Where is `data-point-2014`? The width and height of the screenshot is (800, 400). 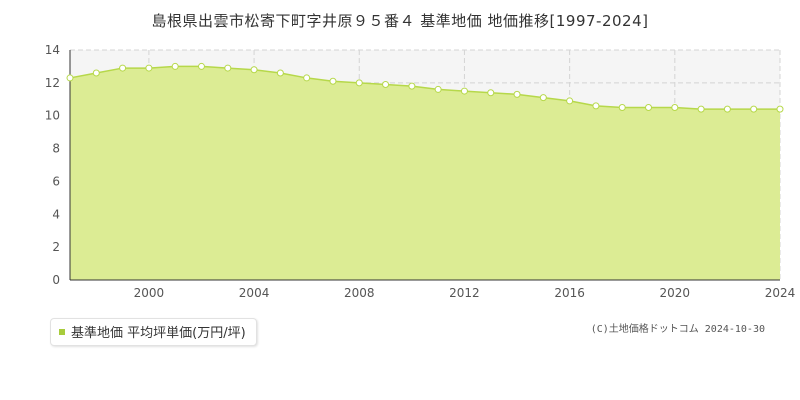 data-point-2014 is located at coordinates (517, 94).